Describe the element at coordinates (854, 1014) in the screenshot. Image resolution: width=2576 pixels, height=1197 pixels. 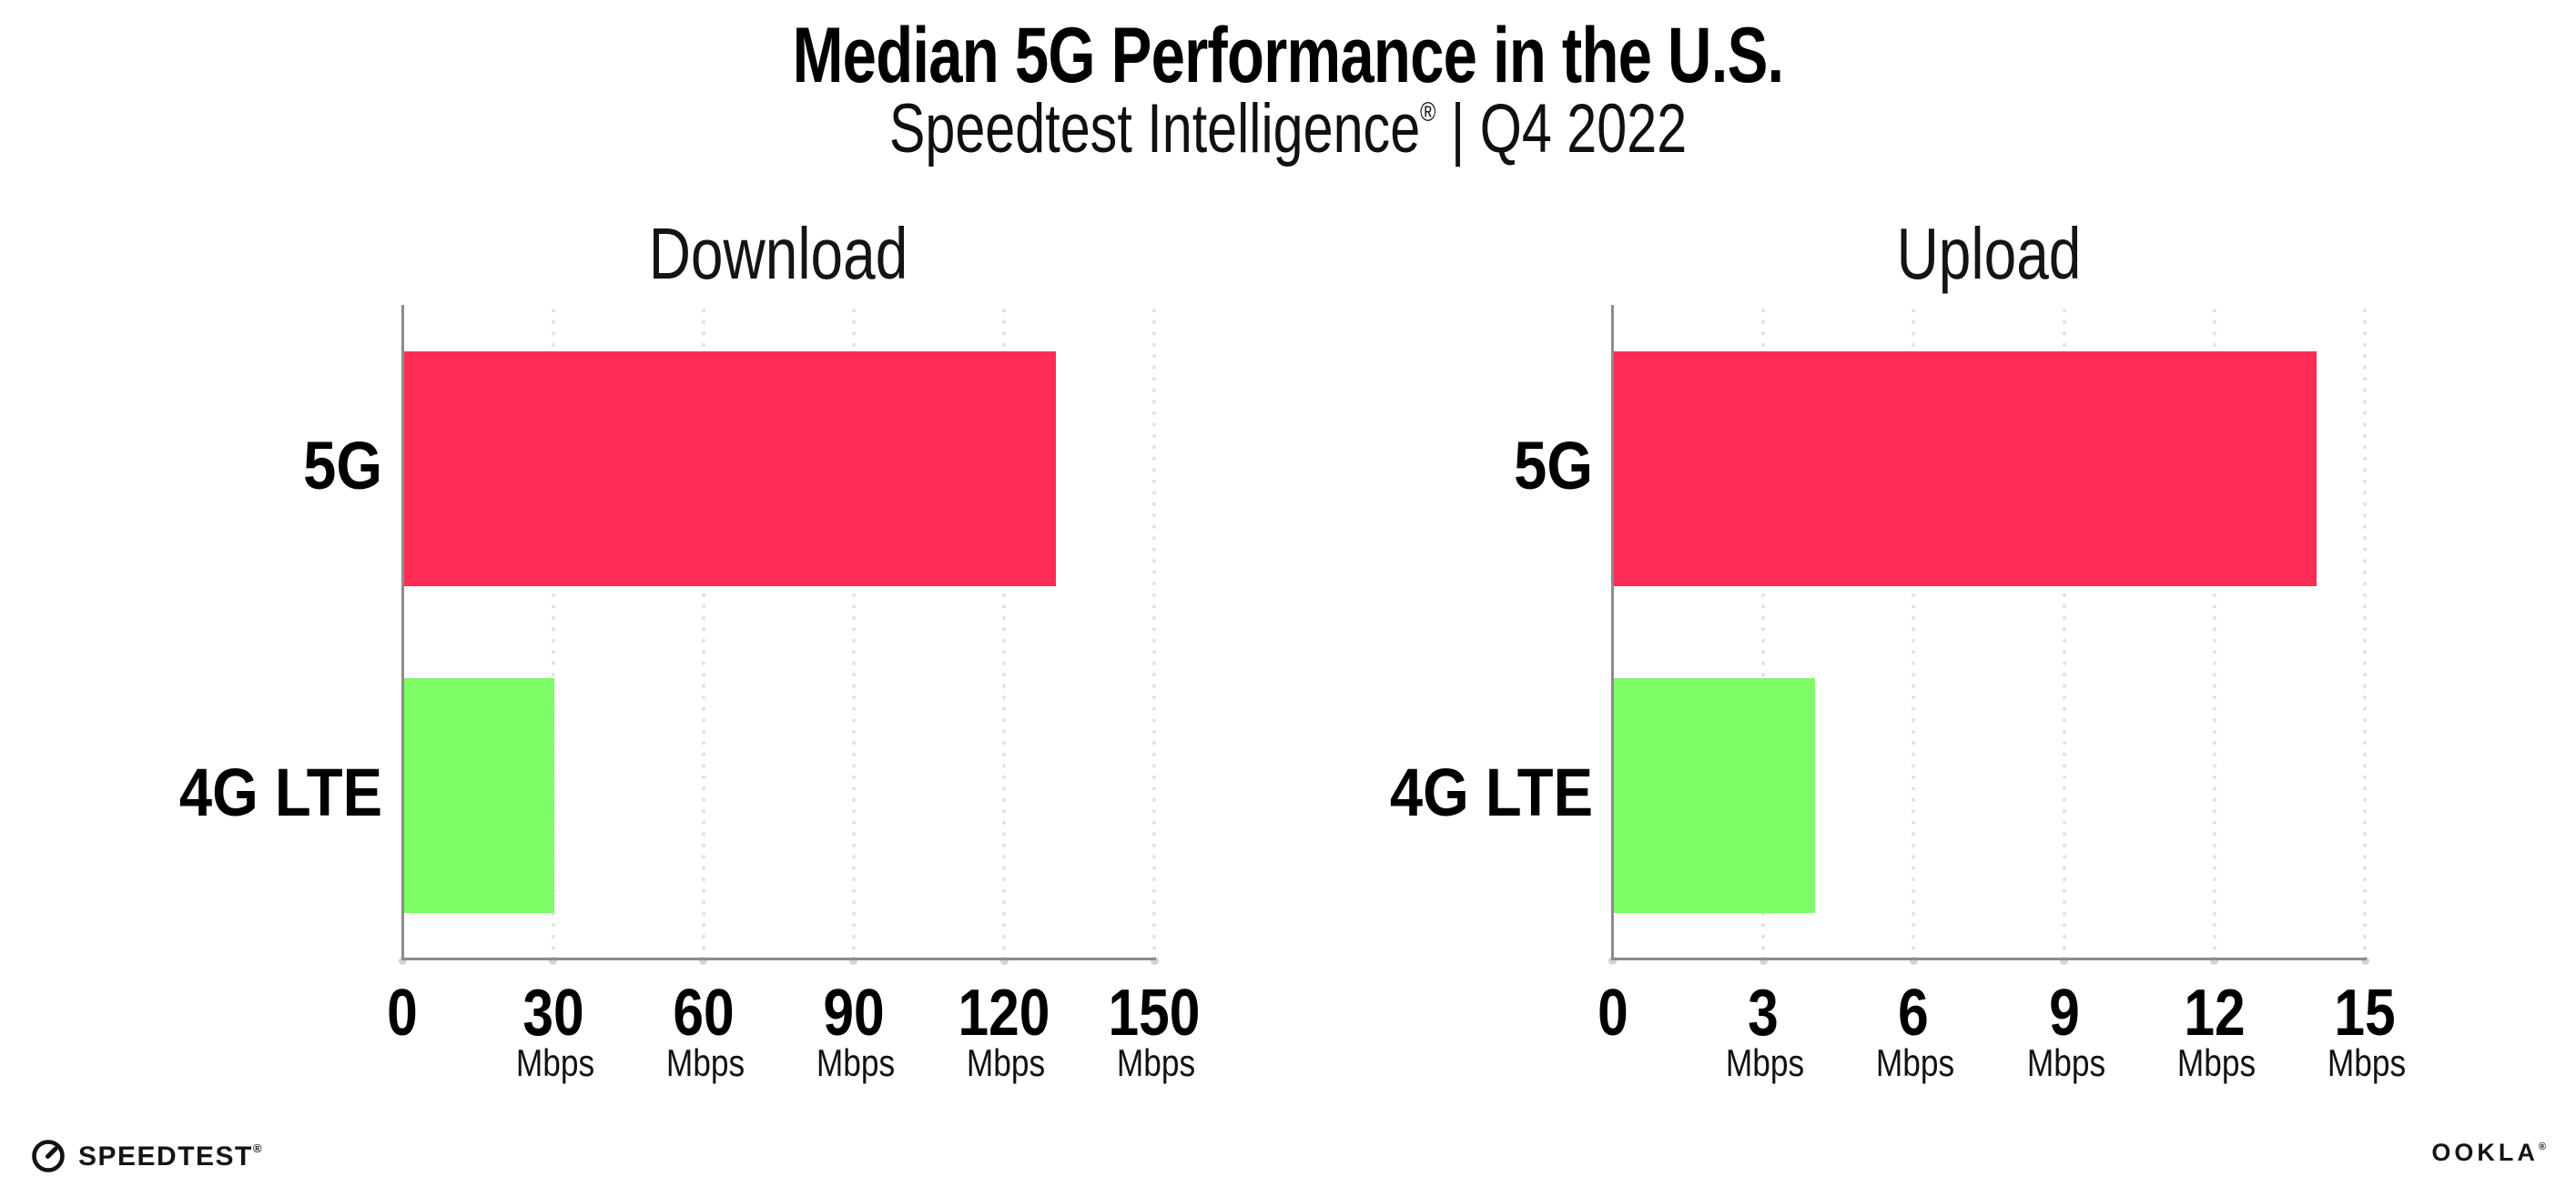
I see `tick-label-download-90: 90` at that location.